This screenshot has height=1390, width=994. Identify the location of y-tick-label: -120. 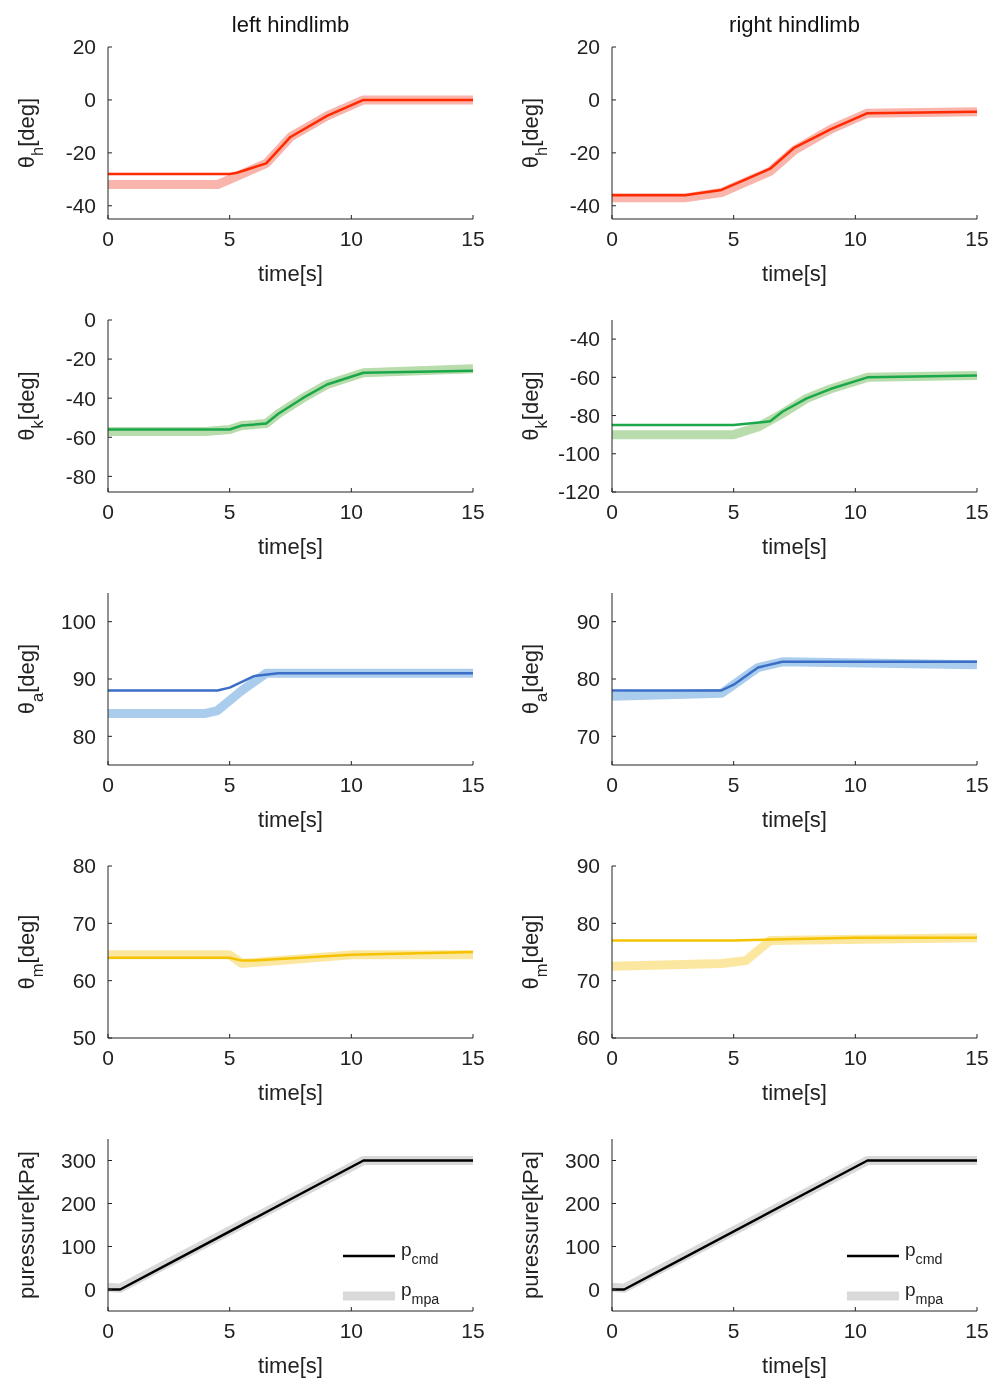
(578, 492).